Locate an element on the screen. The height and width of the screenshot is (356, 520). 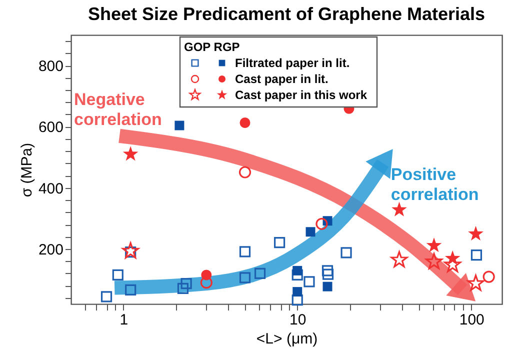
annotation: Positive correlation is located at coordinates (434, 184).